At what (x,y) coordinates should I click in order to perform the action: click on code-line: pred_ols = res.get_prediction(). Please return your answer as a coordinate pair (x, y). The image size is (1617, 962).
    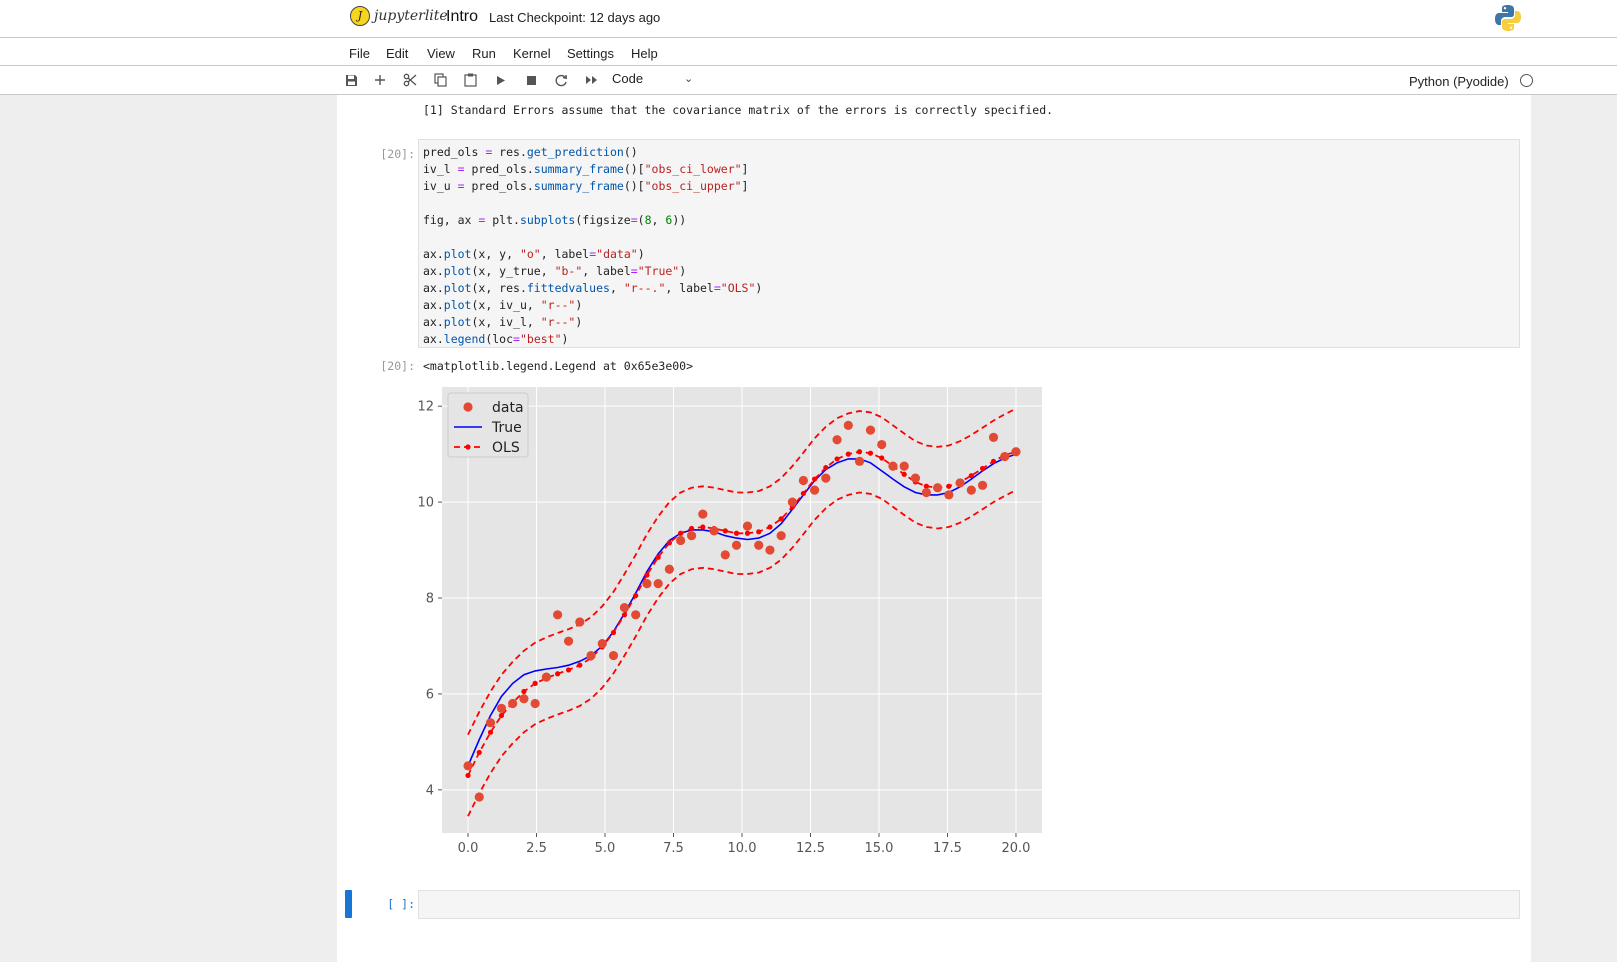
    Looking at the image, I should click on (530, 152).